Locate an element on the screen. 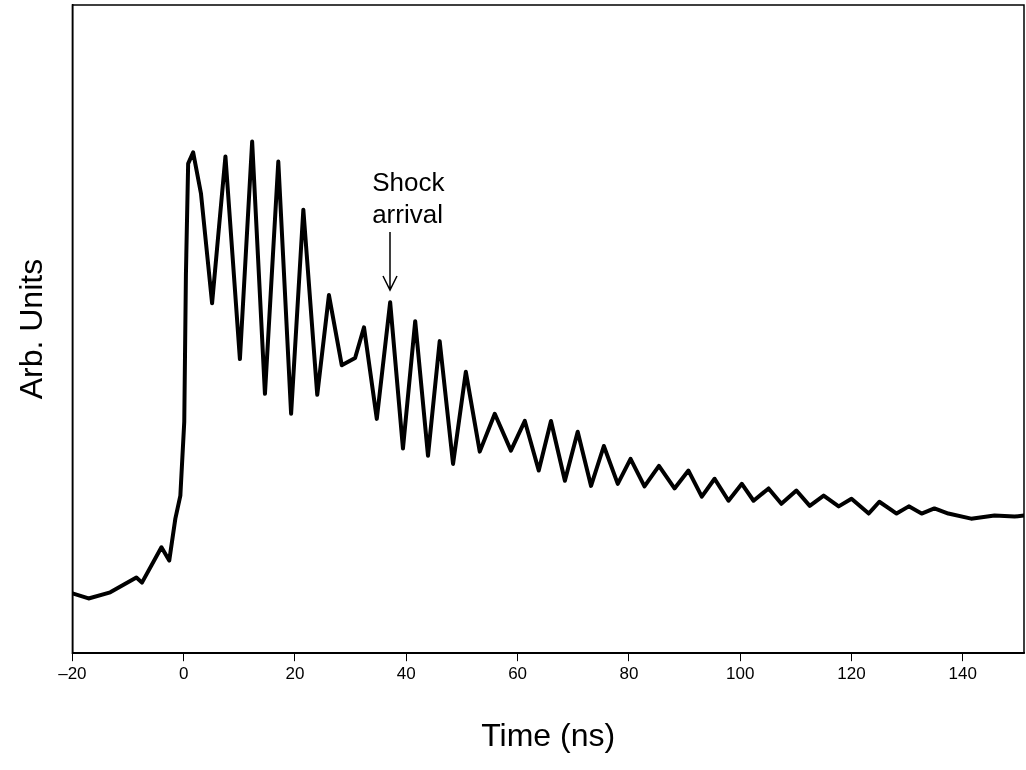  x-tick-label: 120 is located at coordinates (851, 674).